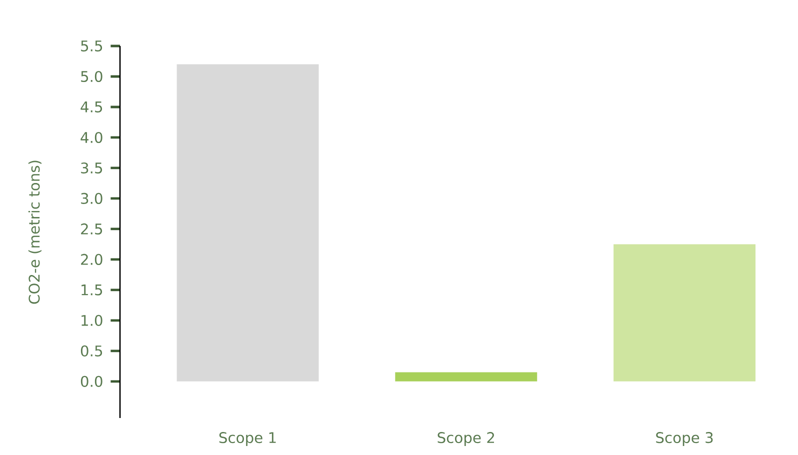 The height and width of the screenshot is (455, 798). I want to click on y-tick-label: 5.5, so click(91, 46).